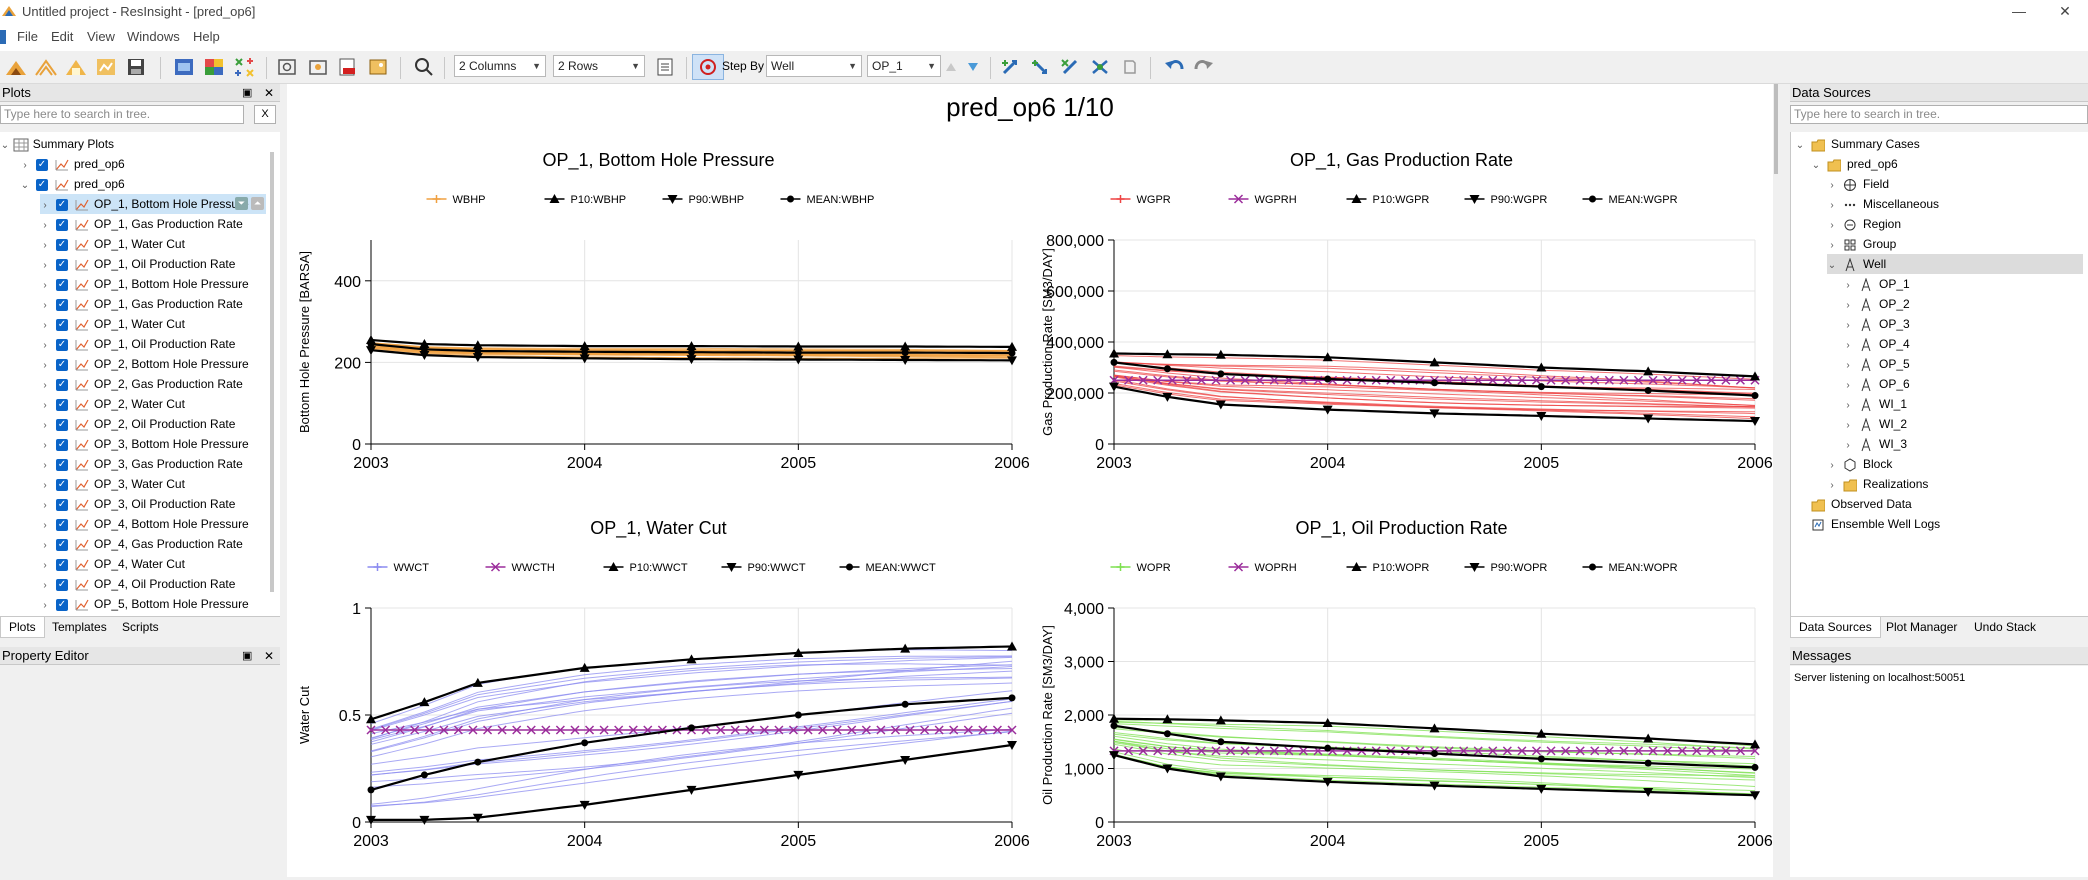 This screenshot has width=2088, height=880. I want to click on legend-item-mean-wbhp: MEAN:WBHP, so click(827, 200).